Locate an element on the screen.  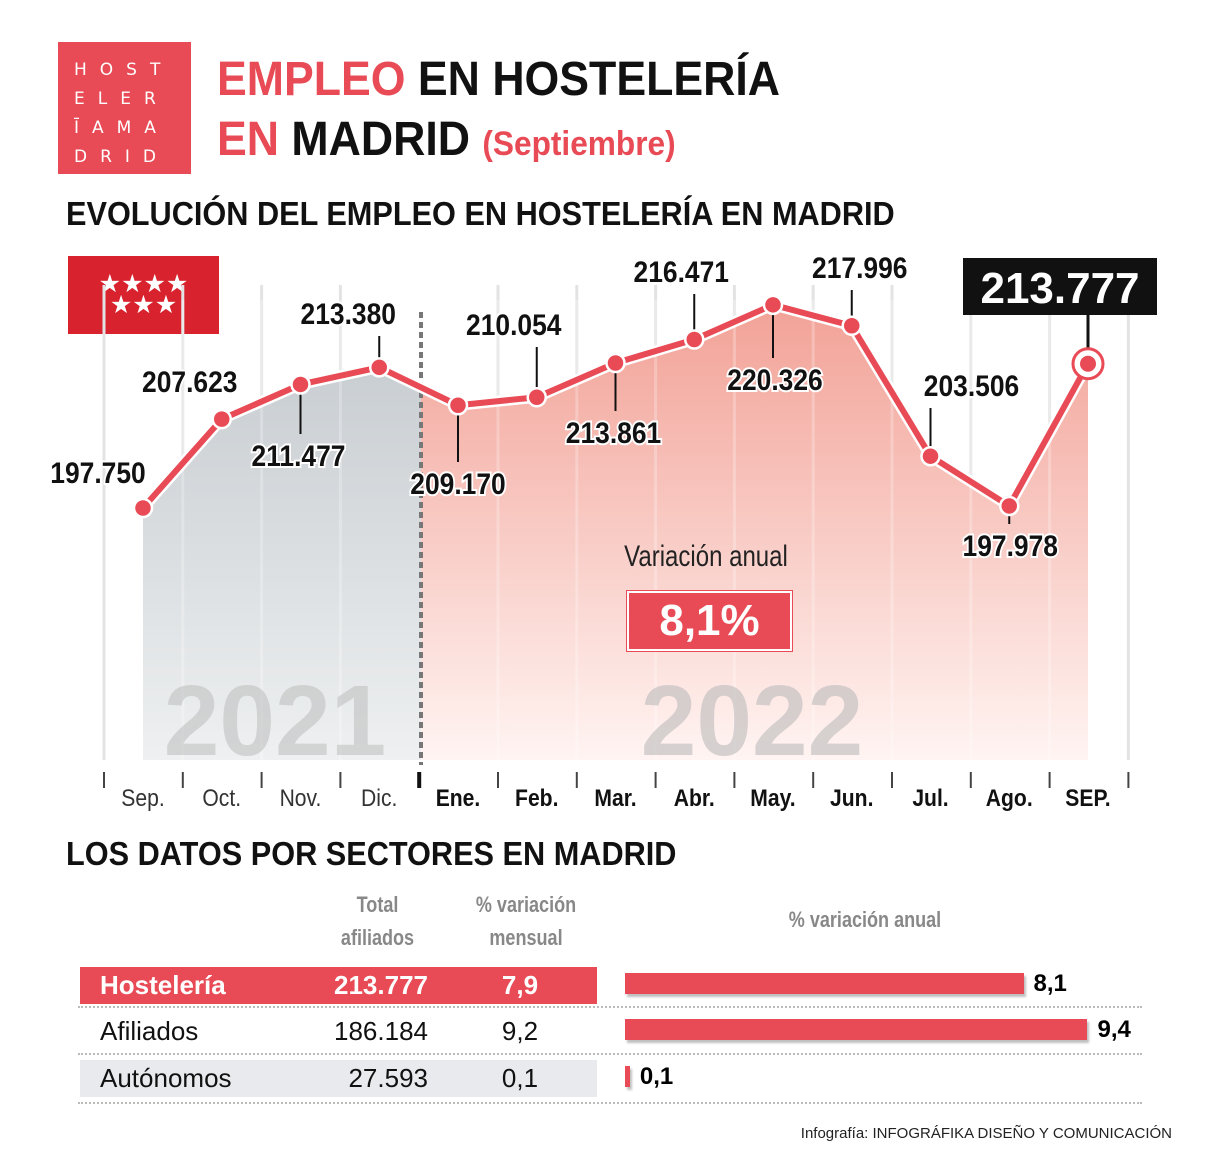
x-axis-label: Abr. is located at coordinates (694, 798).